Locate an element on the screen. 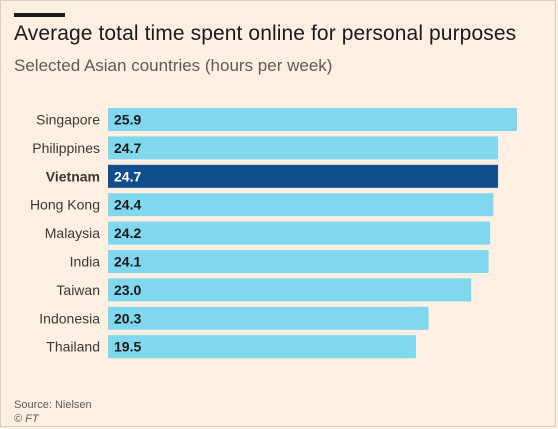 This screenshot has width=558, height=429. bar-philippines is located at coordinates (303, 148).